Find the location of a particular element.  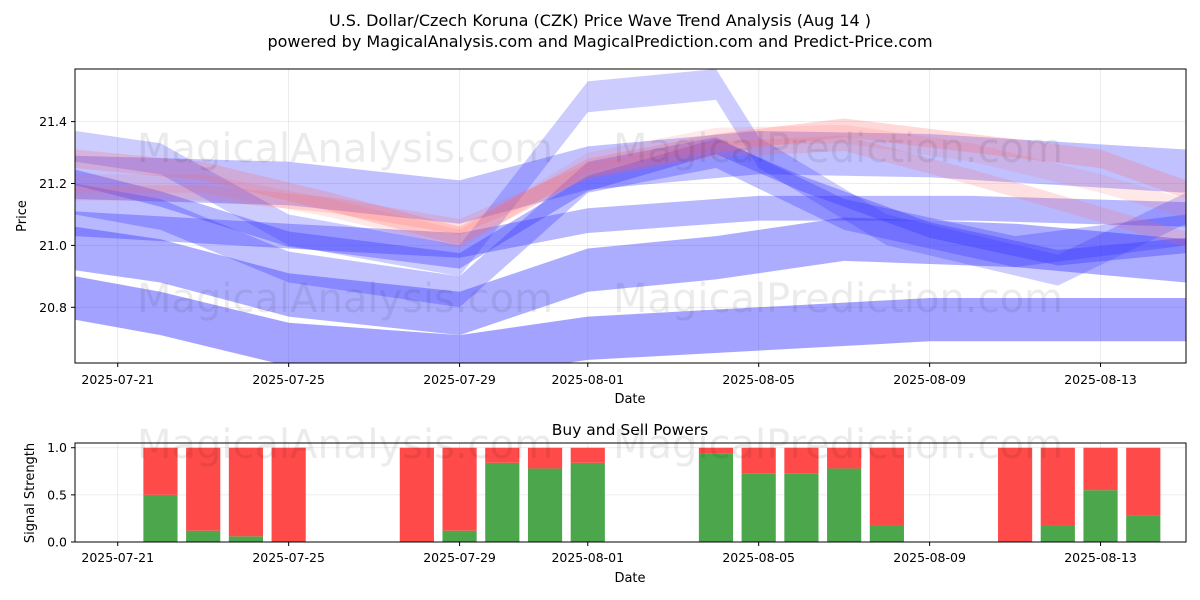

power-x-tick-label: 2025-07-25 is located at coordinates (288, 557).